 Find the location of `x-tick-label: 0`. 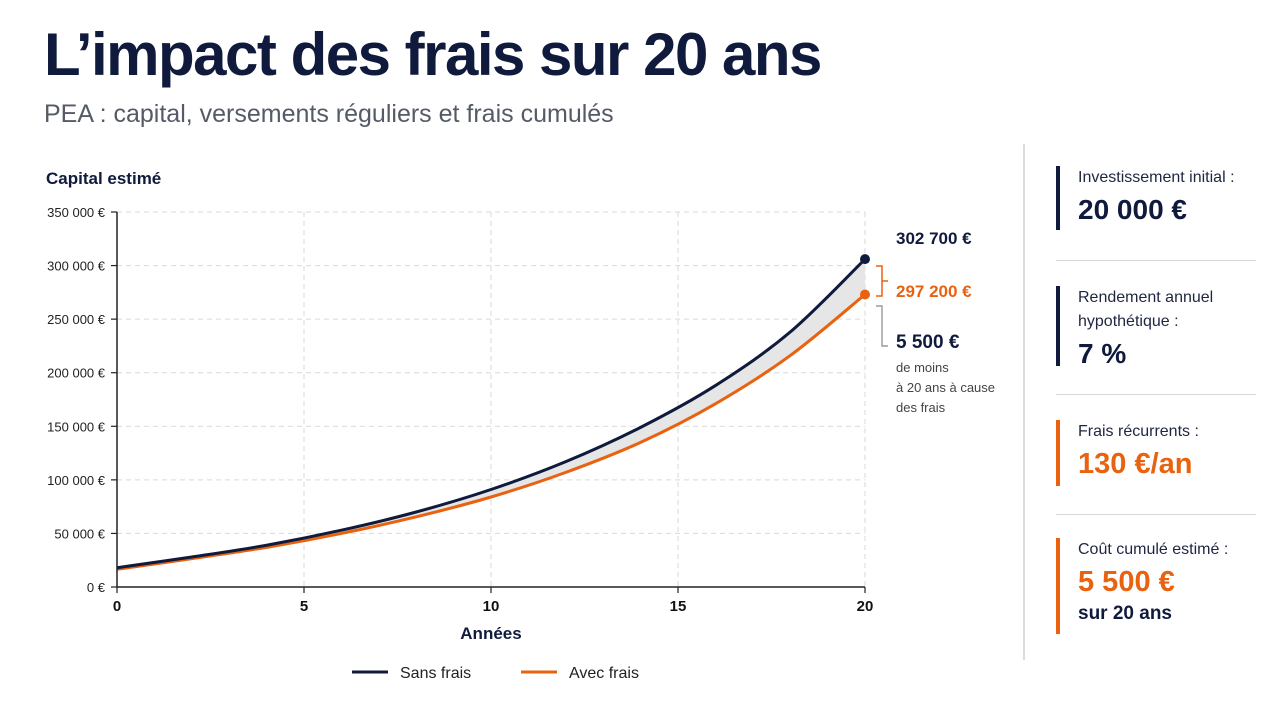

x-tick-label: 0 is located at coordinates (117, 606).